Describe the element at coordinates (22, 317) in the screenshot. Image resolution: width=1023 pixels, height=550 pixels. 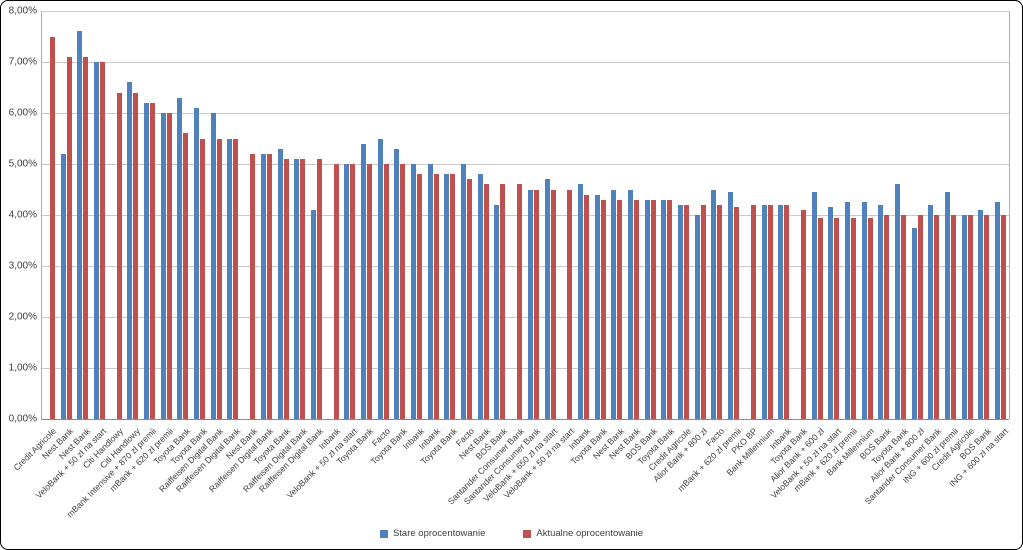
I see `y-tick-label: 2,00%` at that location.